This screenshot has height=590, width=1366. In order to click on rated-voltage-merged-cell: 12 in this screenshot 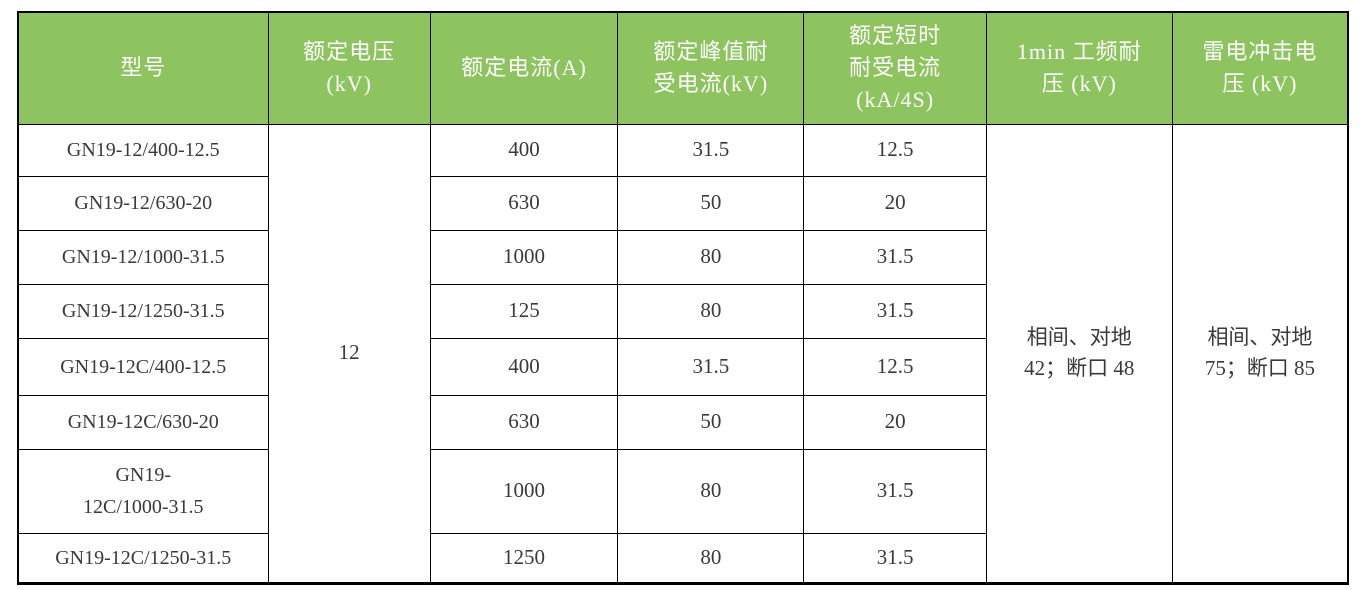, I will do `click(349, 353)`.